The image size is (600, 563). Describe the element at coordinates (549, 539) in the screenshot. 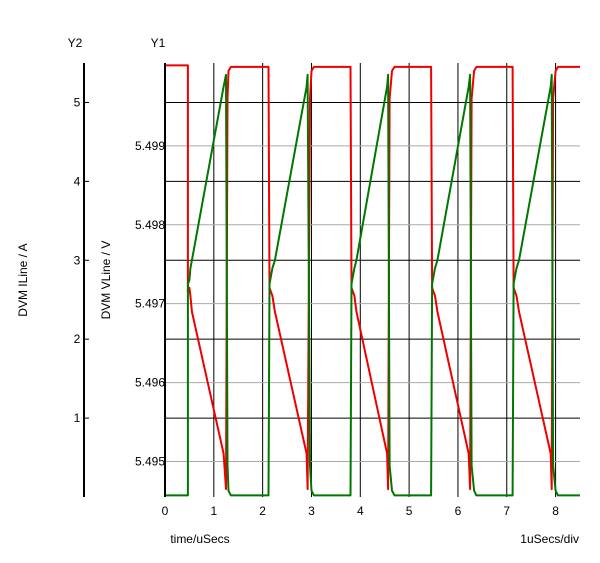

I see `x-units-label: 1uSecs/div` at that location.